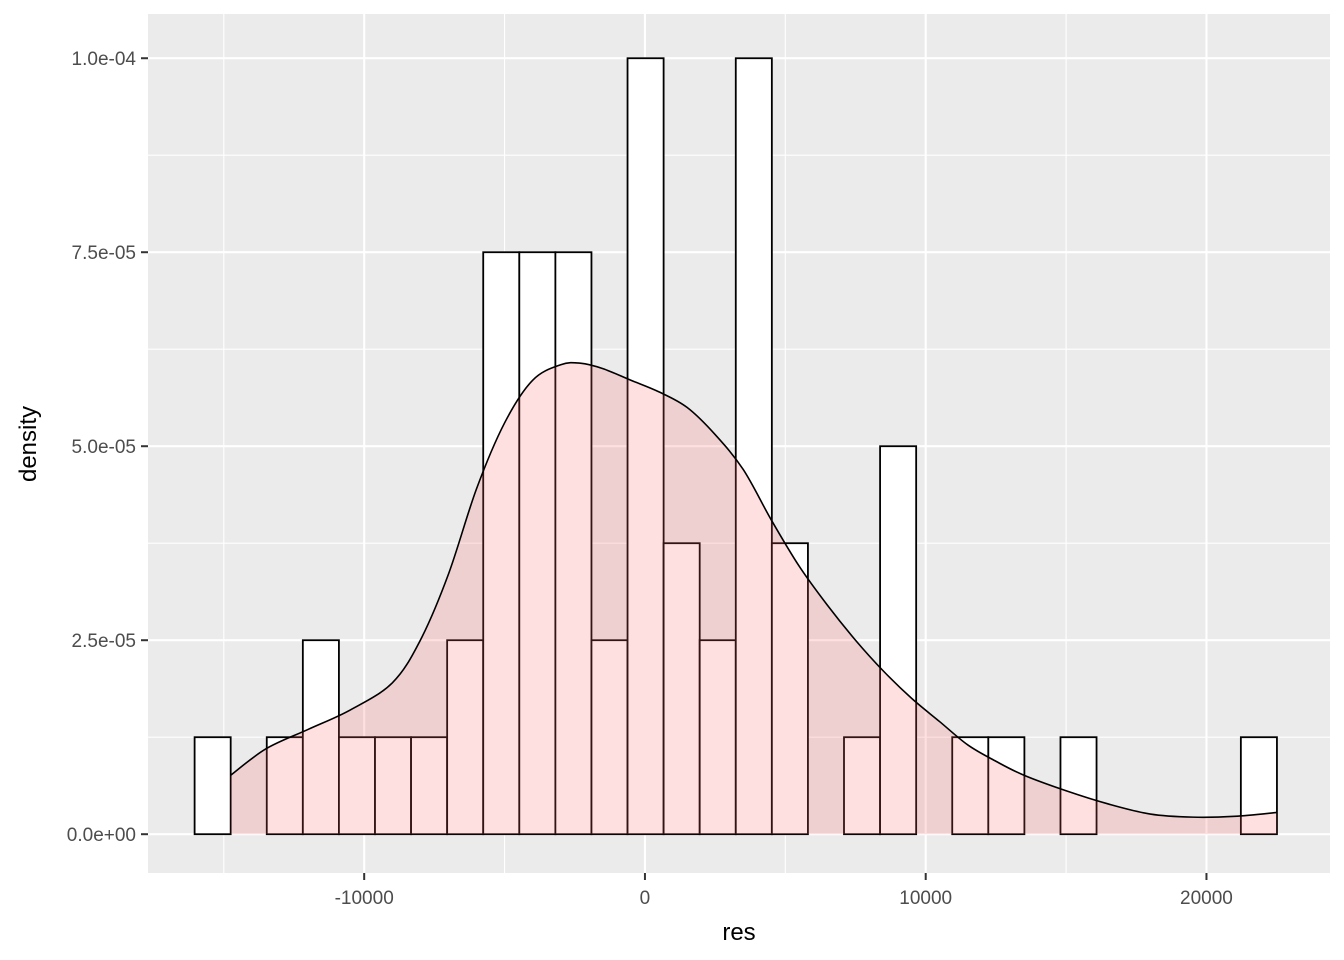  Describe the element at coordinates (104, 59) in the screenshot. I see `y-tick-label: 1.0e-04` at that location.